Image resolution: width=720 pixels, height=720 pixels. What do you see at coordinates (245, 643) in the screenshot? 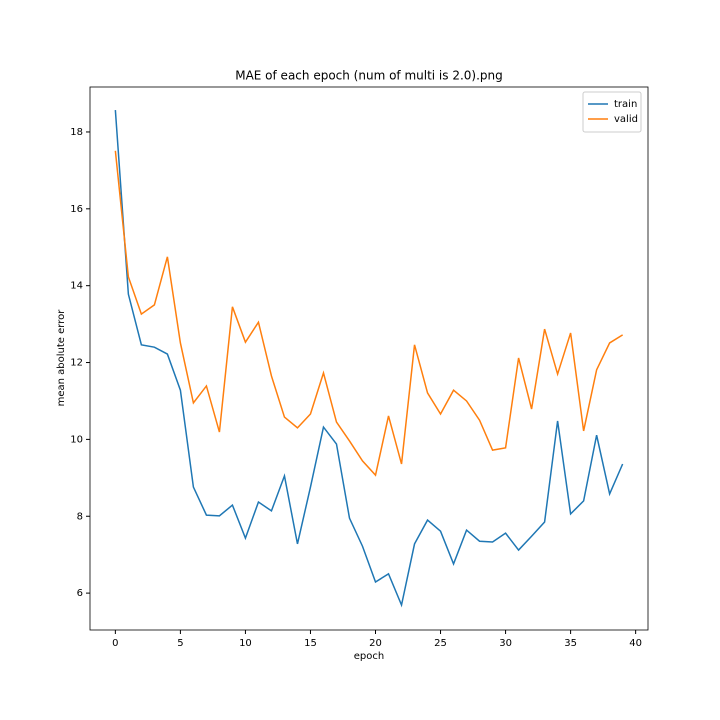
I see `x-tick-label: 10` at bounding box center [245, 643].